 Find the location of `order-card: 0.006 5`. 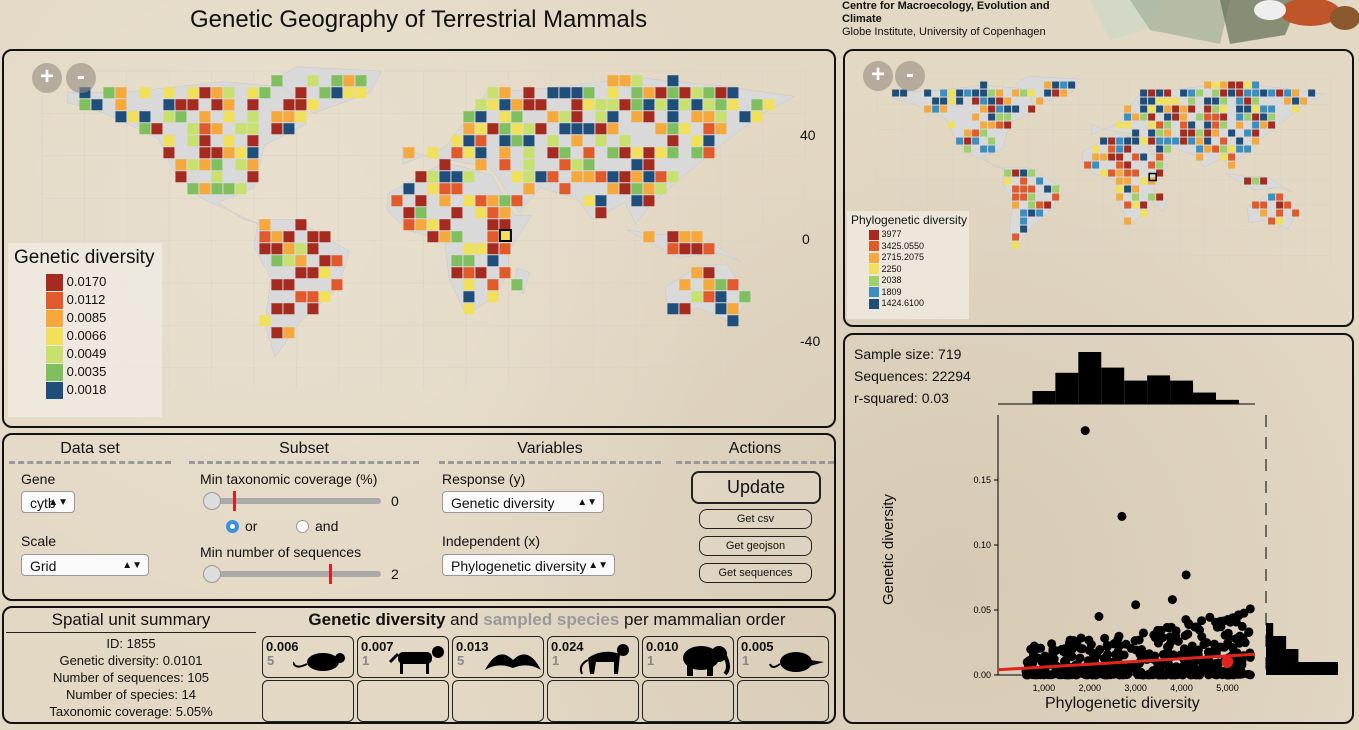

order-card: 0.006 5 is located at coordinates (308, 657).